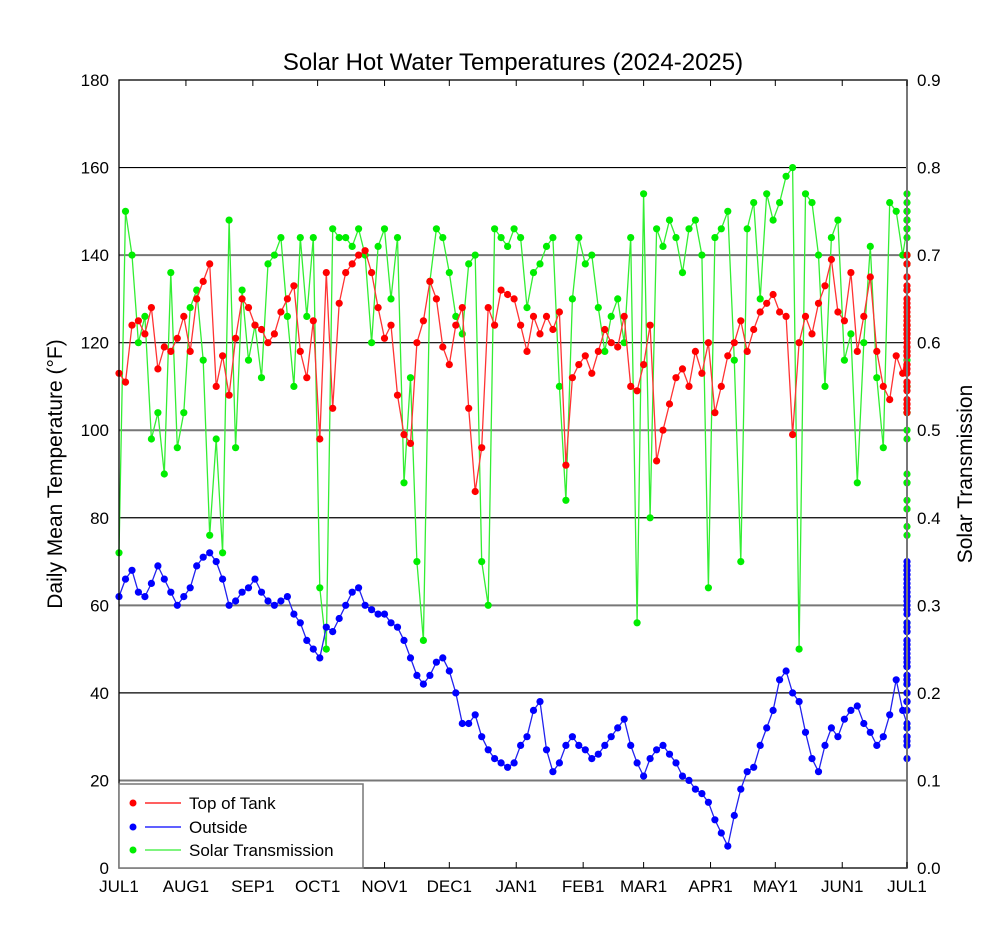  I want to click on y-axis-right-title: Solar Transmission, so click(965, 474).